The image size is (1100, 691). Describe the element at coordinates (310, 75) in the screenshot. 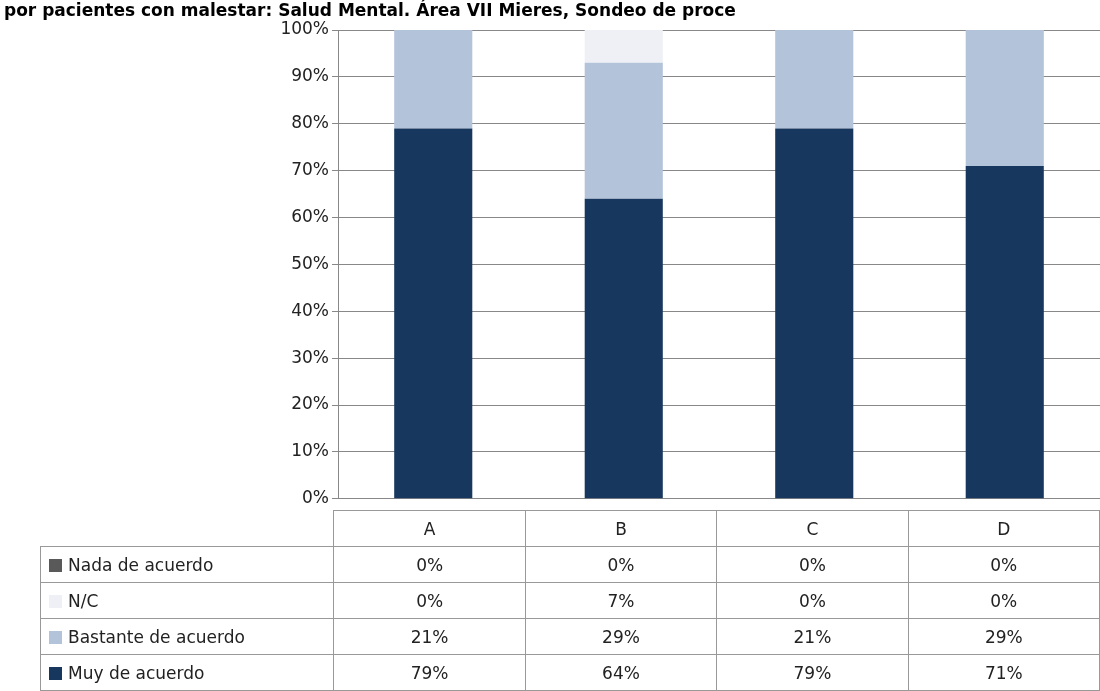

I see `y-tick-label: 90%` at that location.